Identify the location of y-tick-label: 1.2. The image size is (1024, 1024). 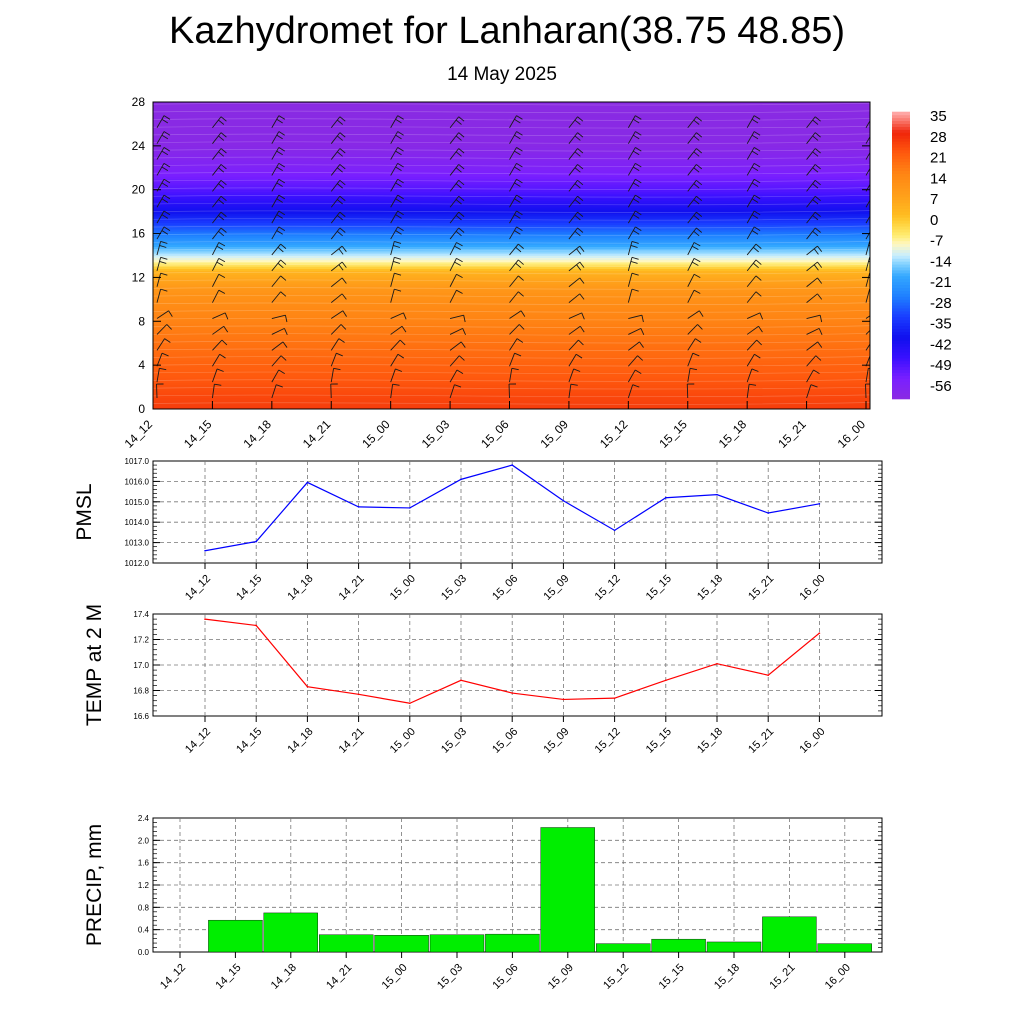
(144, 885).